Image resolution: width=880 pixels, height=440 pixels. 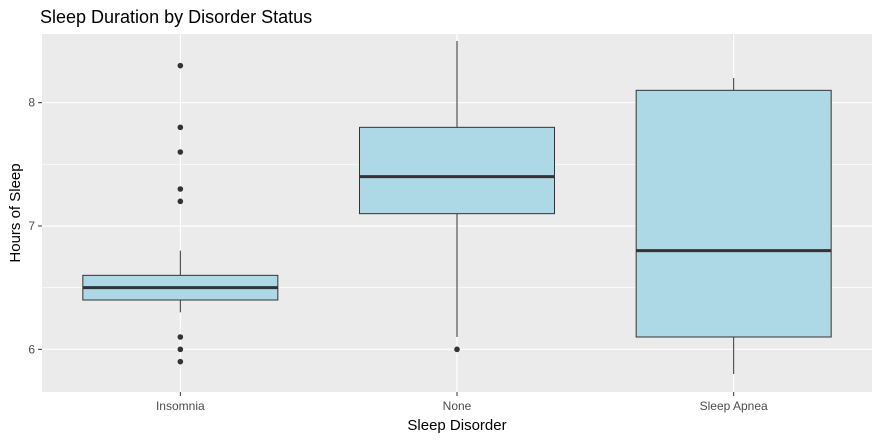 What do you see at coordinates (31, 349) in the screenshot?
I see `y-tick-label: 6` at bounding box center [31, 349].